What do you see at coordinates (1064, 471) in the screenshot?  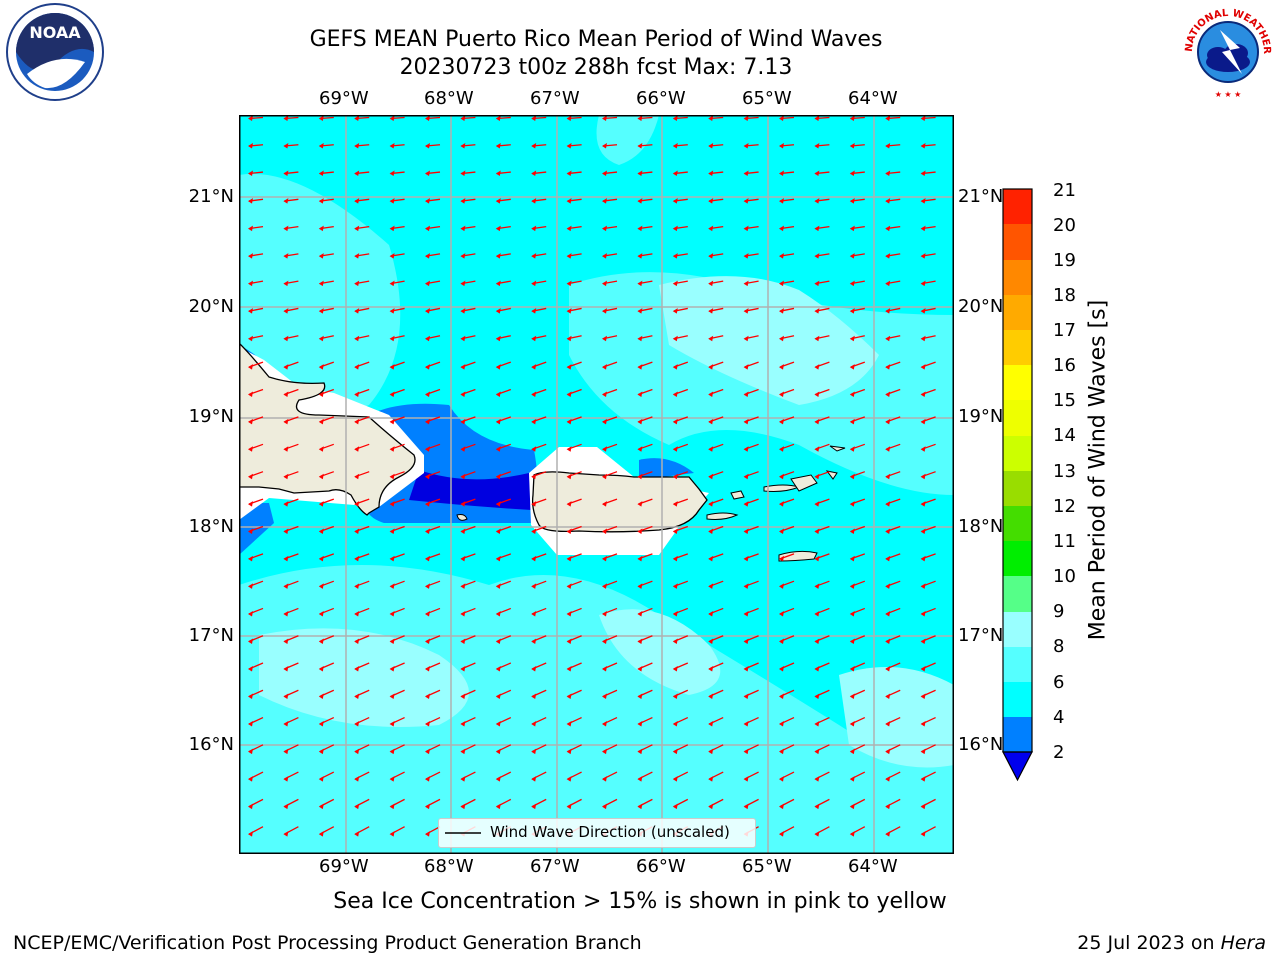 I see `colorbar-tick: 13` at bounding box center [1064, 471].